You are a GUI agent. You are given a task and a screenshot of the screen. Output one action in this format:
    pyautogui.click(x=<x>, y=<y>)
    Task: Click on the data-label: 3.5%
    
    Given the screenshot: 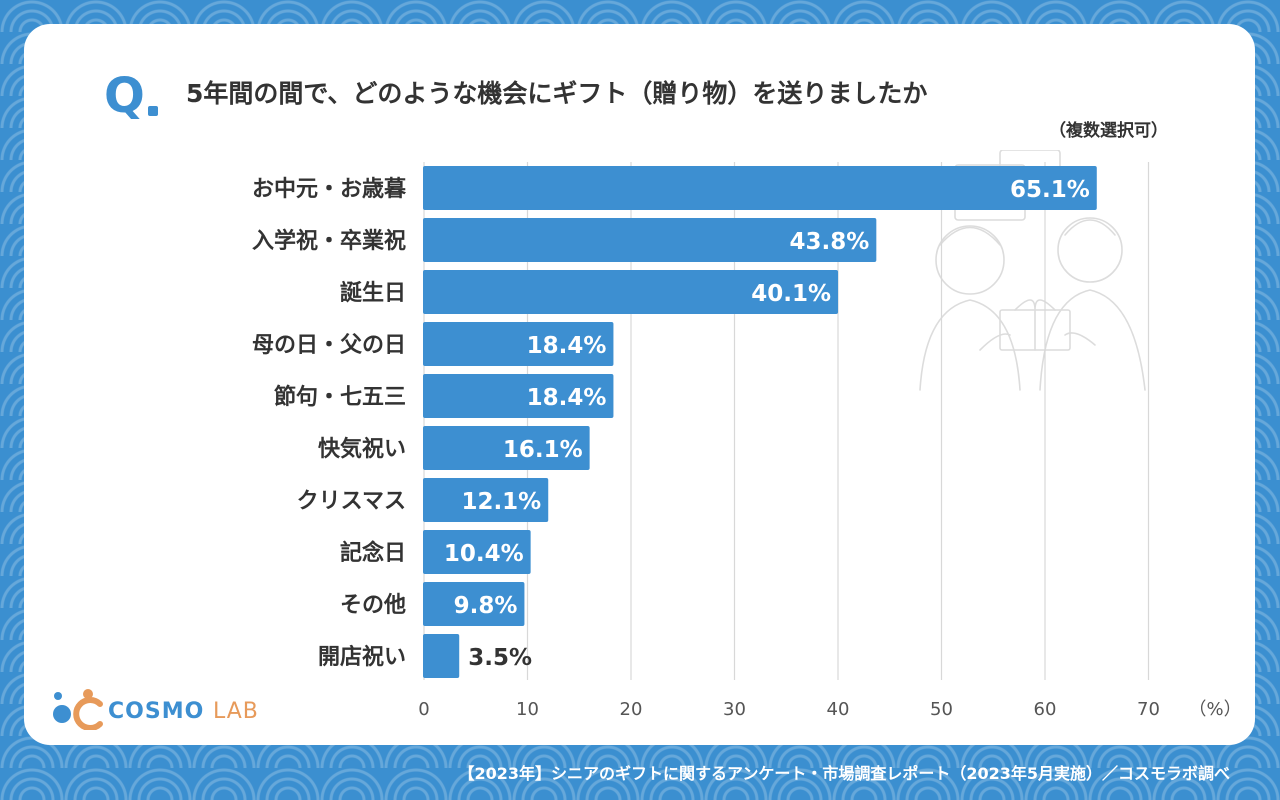 What is the action you would take?
    pyautogui.click(x=500, y=658)
    